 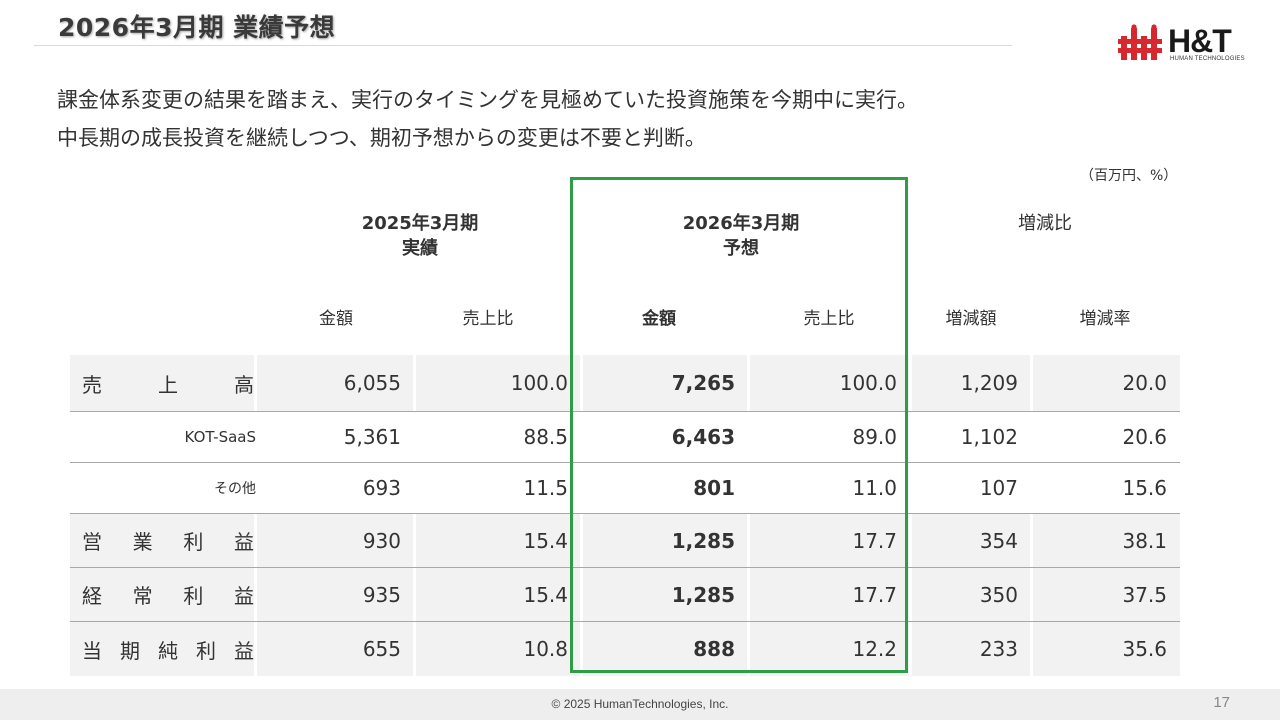 I want to click on cell-amount-2026: 6,463, so click(x=703, y=437).